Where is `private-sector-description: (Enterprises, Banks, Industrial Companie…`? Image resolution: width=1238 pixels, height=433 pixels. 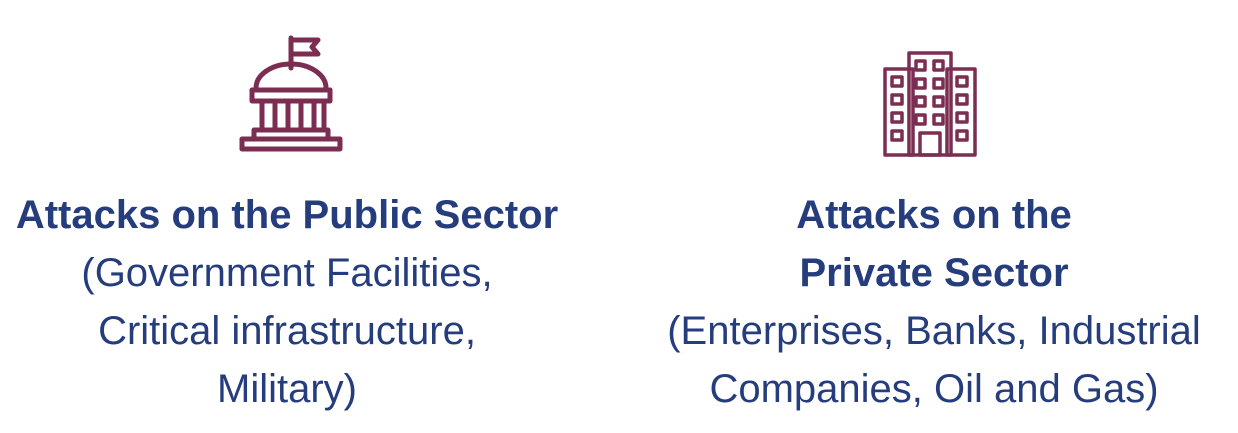
private-sector-description: (Enterprises, Banks, Industrial Companie… is located at coordinates (934, 360).